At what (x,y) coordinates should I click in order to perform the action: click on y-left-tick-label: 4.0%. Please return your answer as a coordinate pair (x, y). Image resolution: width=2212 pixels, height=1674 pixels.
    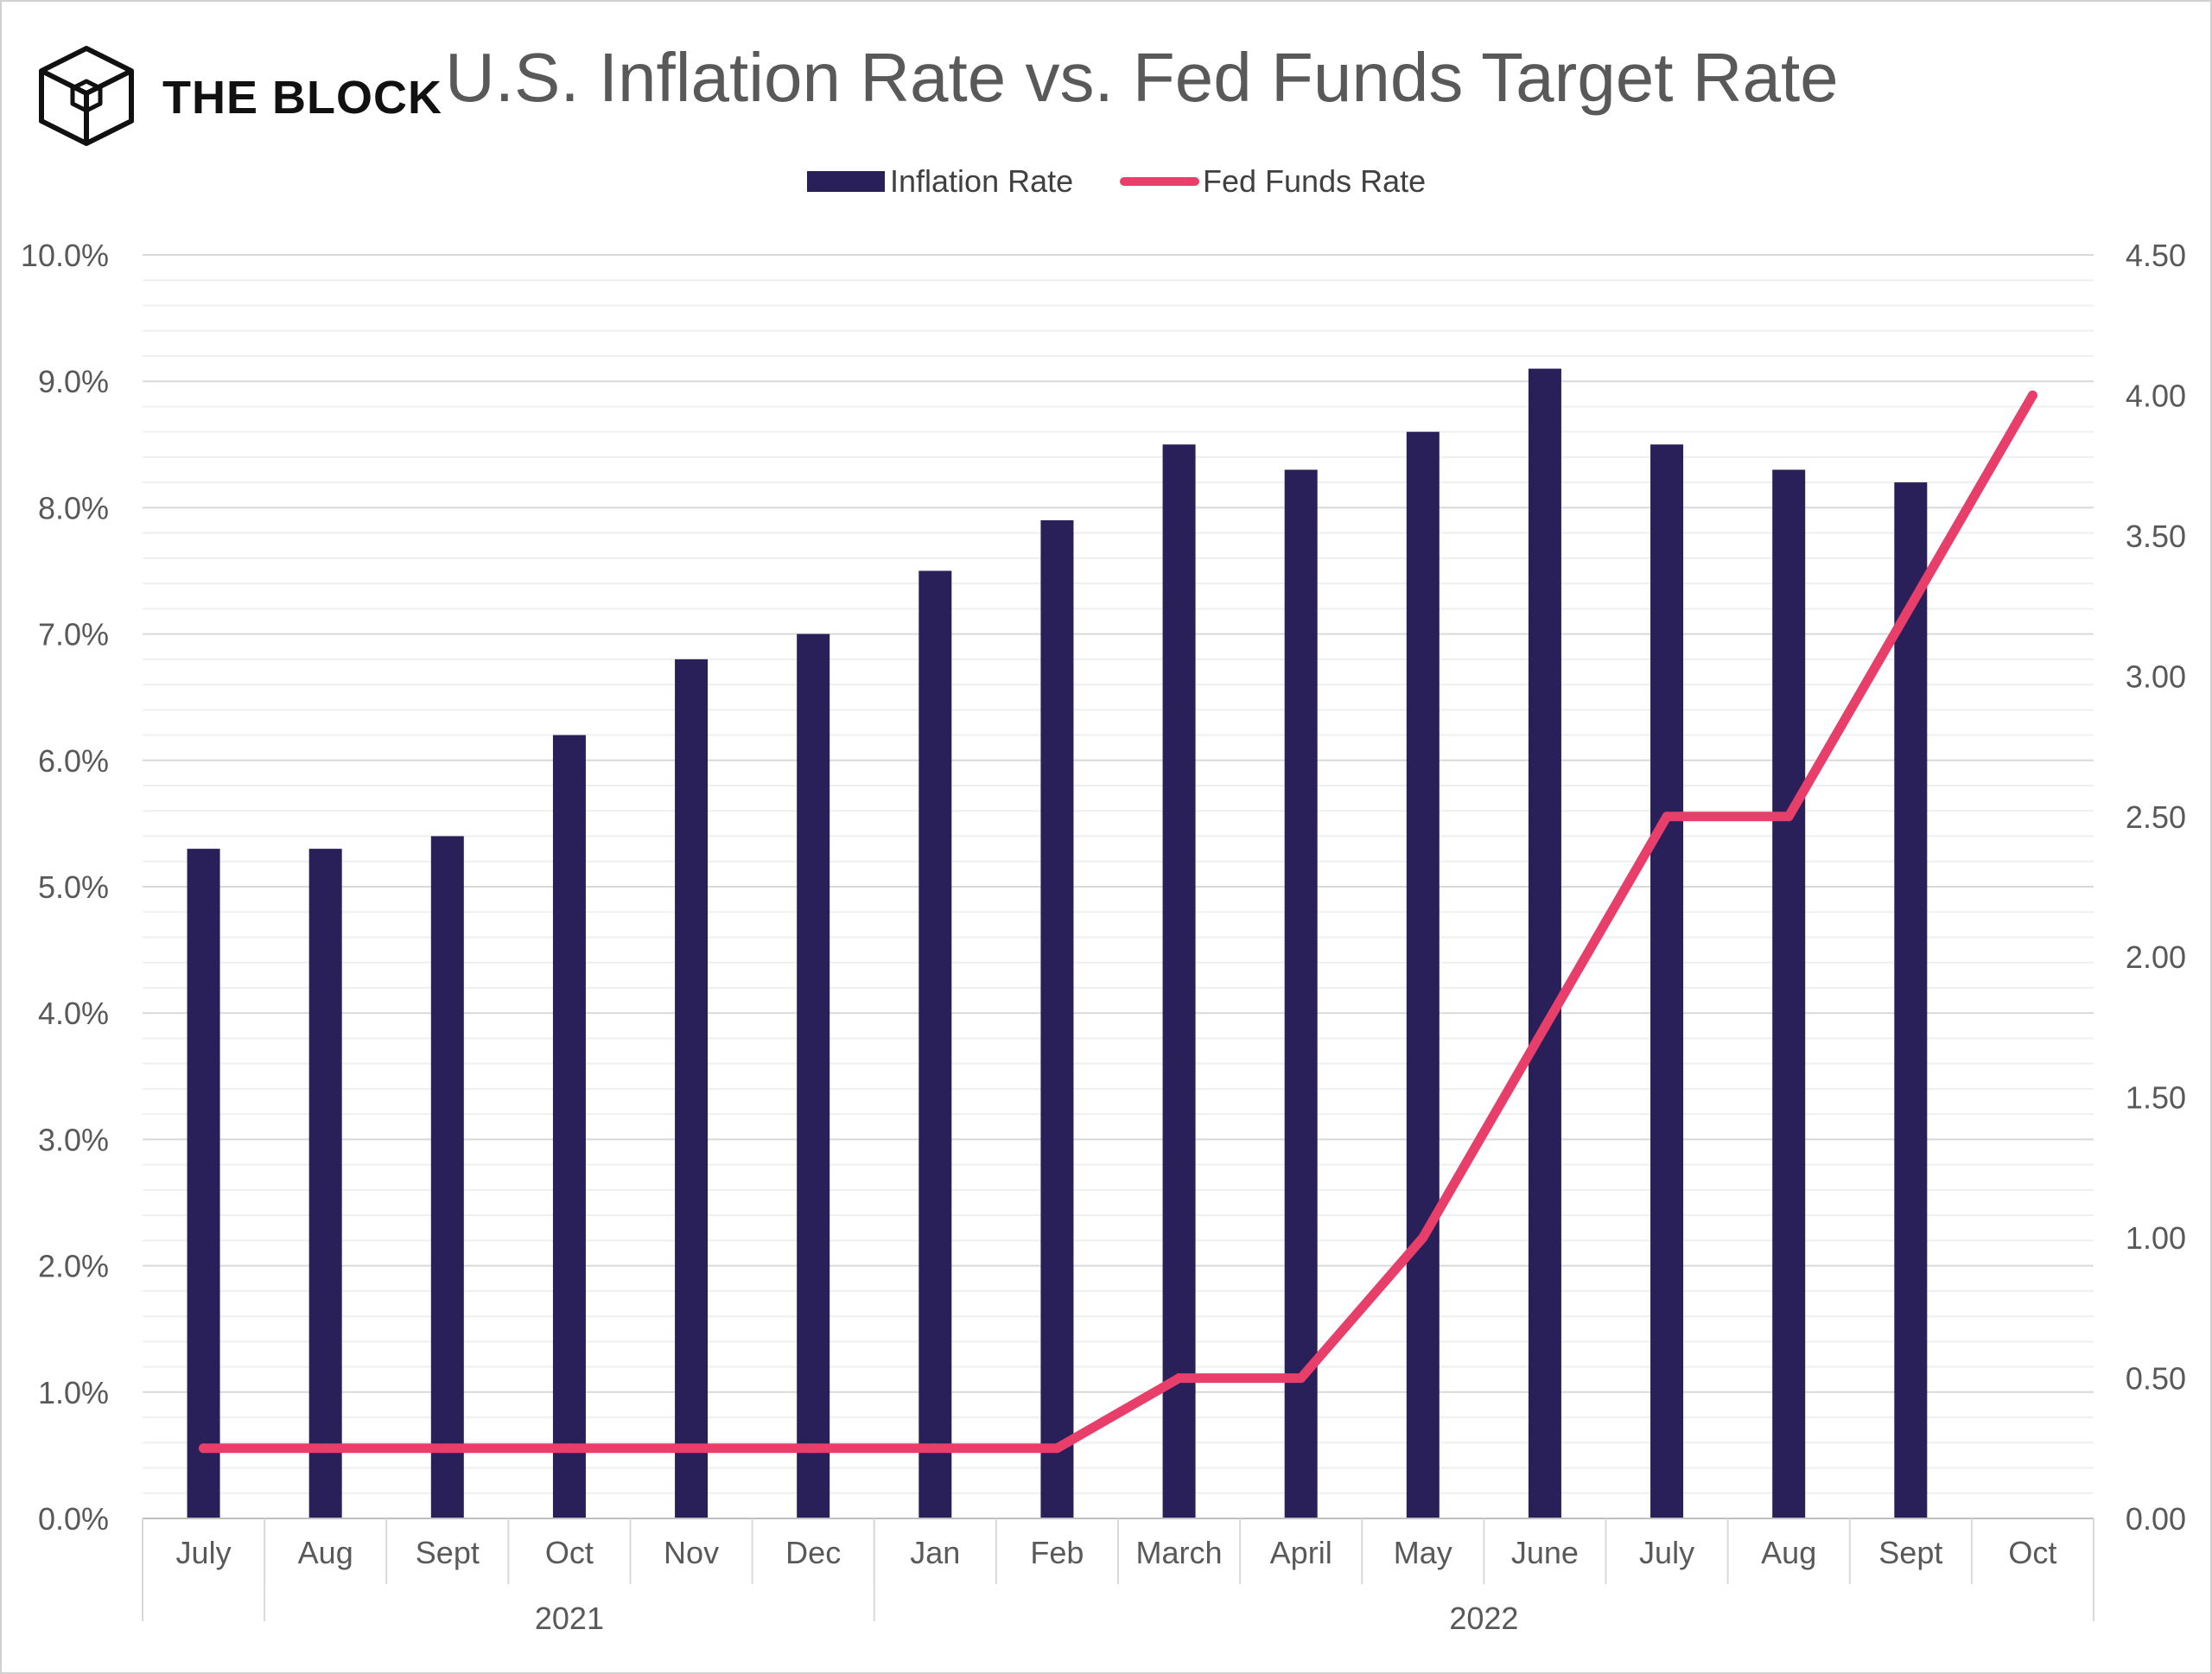
    Looking at the image, I should click on (73, 1013).